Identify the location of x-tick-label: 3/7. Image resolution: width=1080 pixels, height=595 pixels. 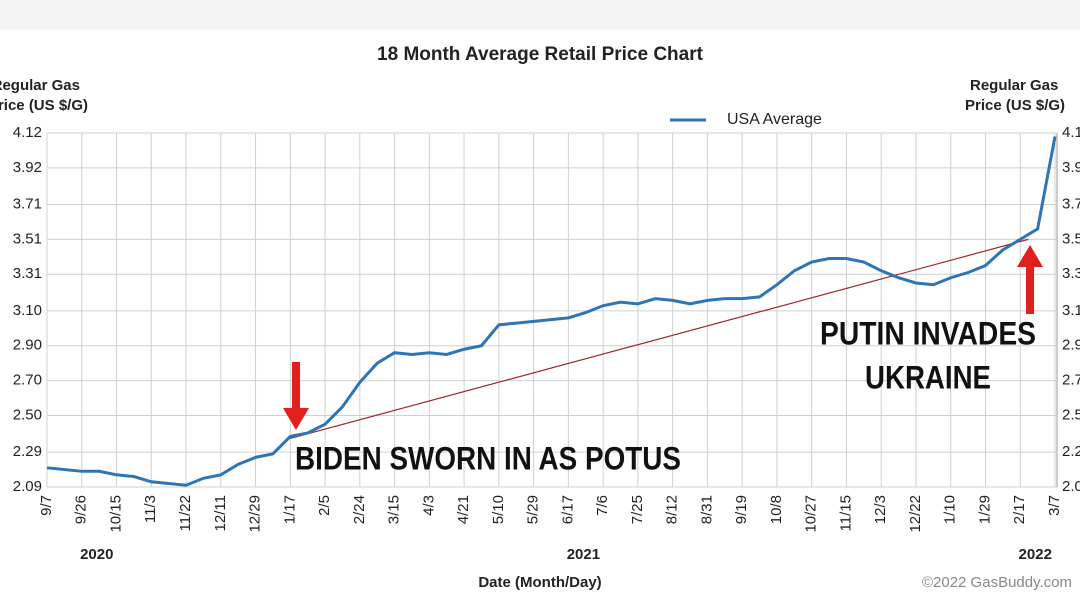
(1054, 505).